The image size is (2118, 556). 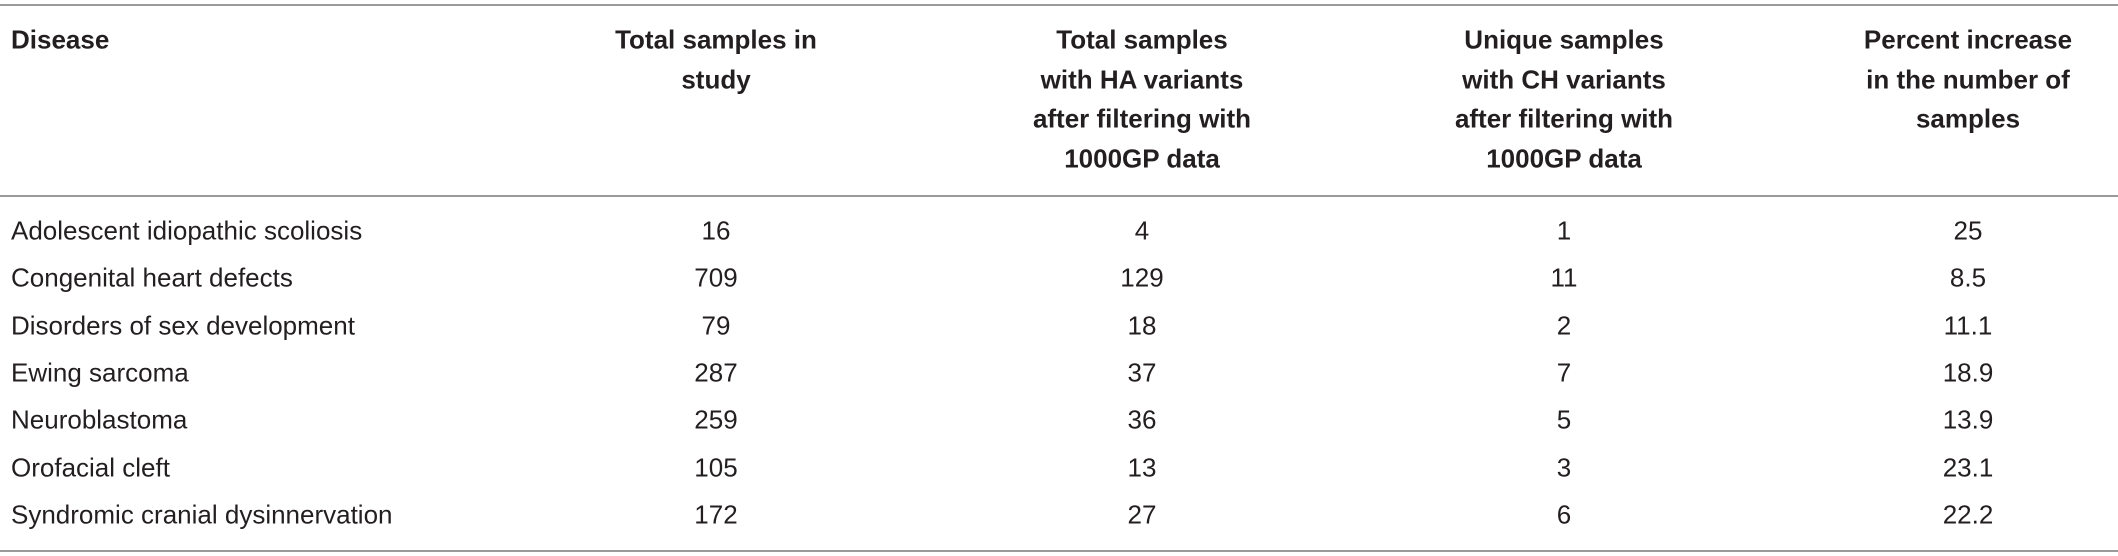 I want to click on cell-value: 18.9, so click(x=1968, y=372).